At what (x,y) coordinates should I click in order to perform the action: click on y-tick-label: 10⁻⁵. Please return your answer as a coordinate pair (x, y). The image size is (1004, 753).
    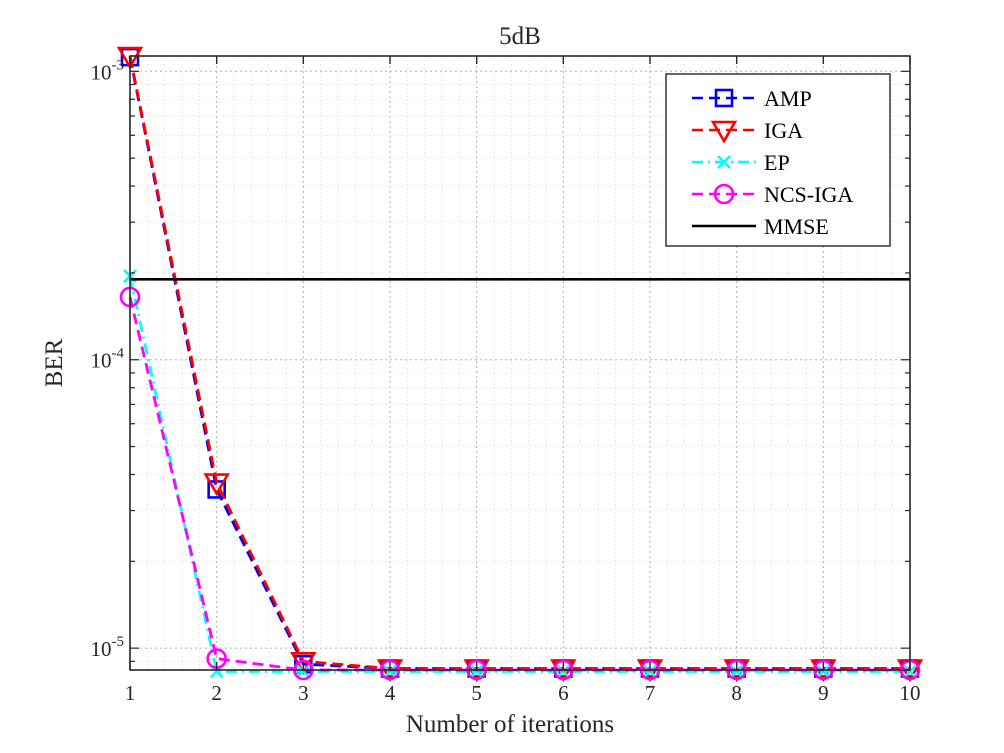
    Looking at the image, I should click on (108, 647).